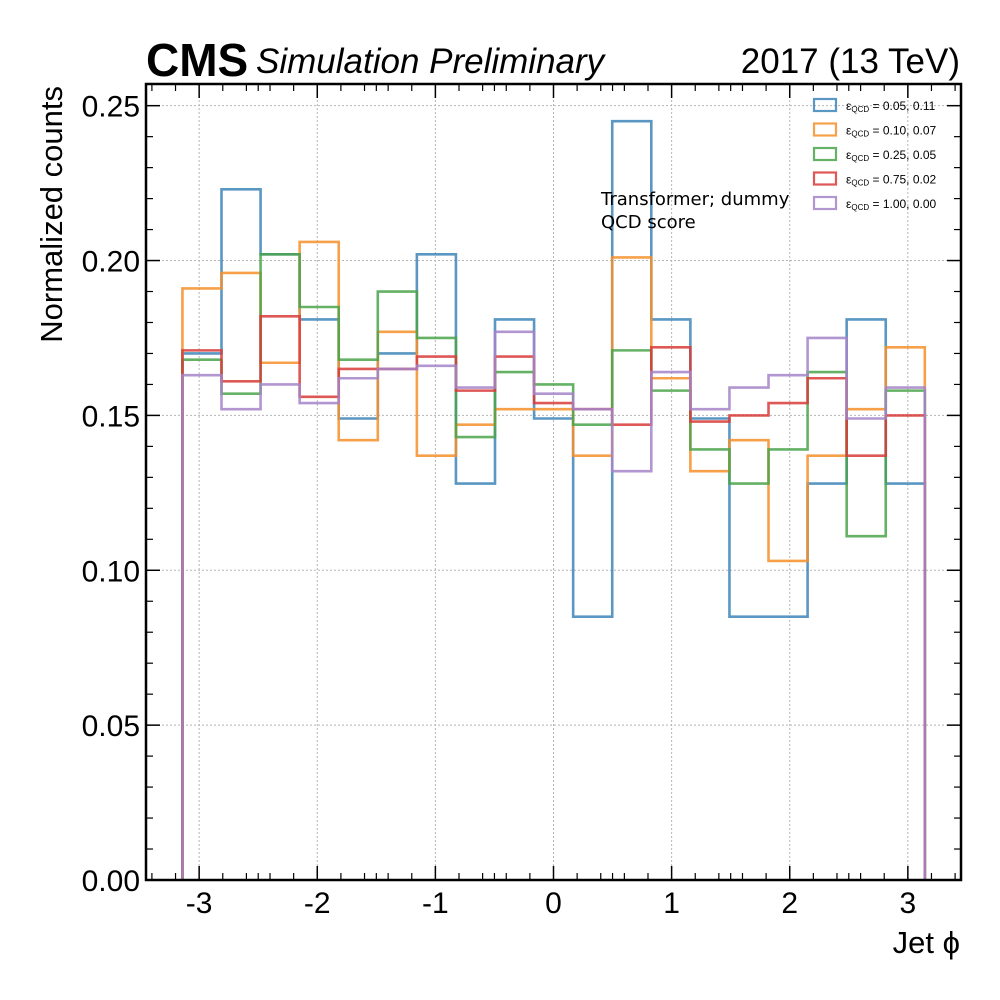 The width and height of the screenshot is (1000, 1000). I want to click on legend-label: εQCD = 1.00, 0.00, so click(891, 204).